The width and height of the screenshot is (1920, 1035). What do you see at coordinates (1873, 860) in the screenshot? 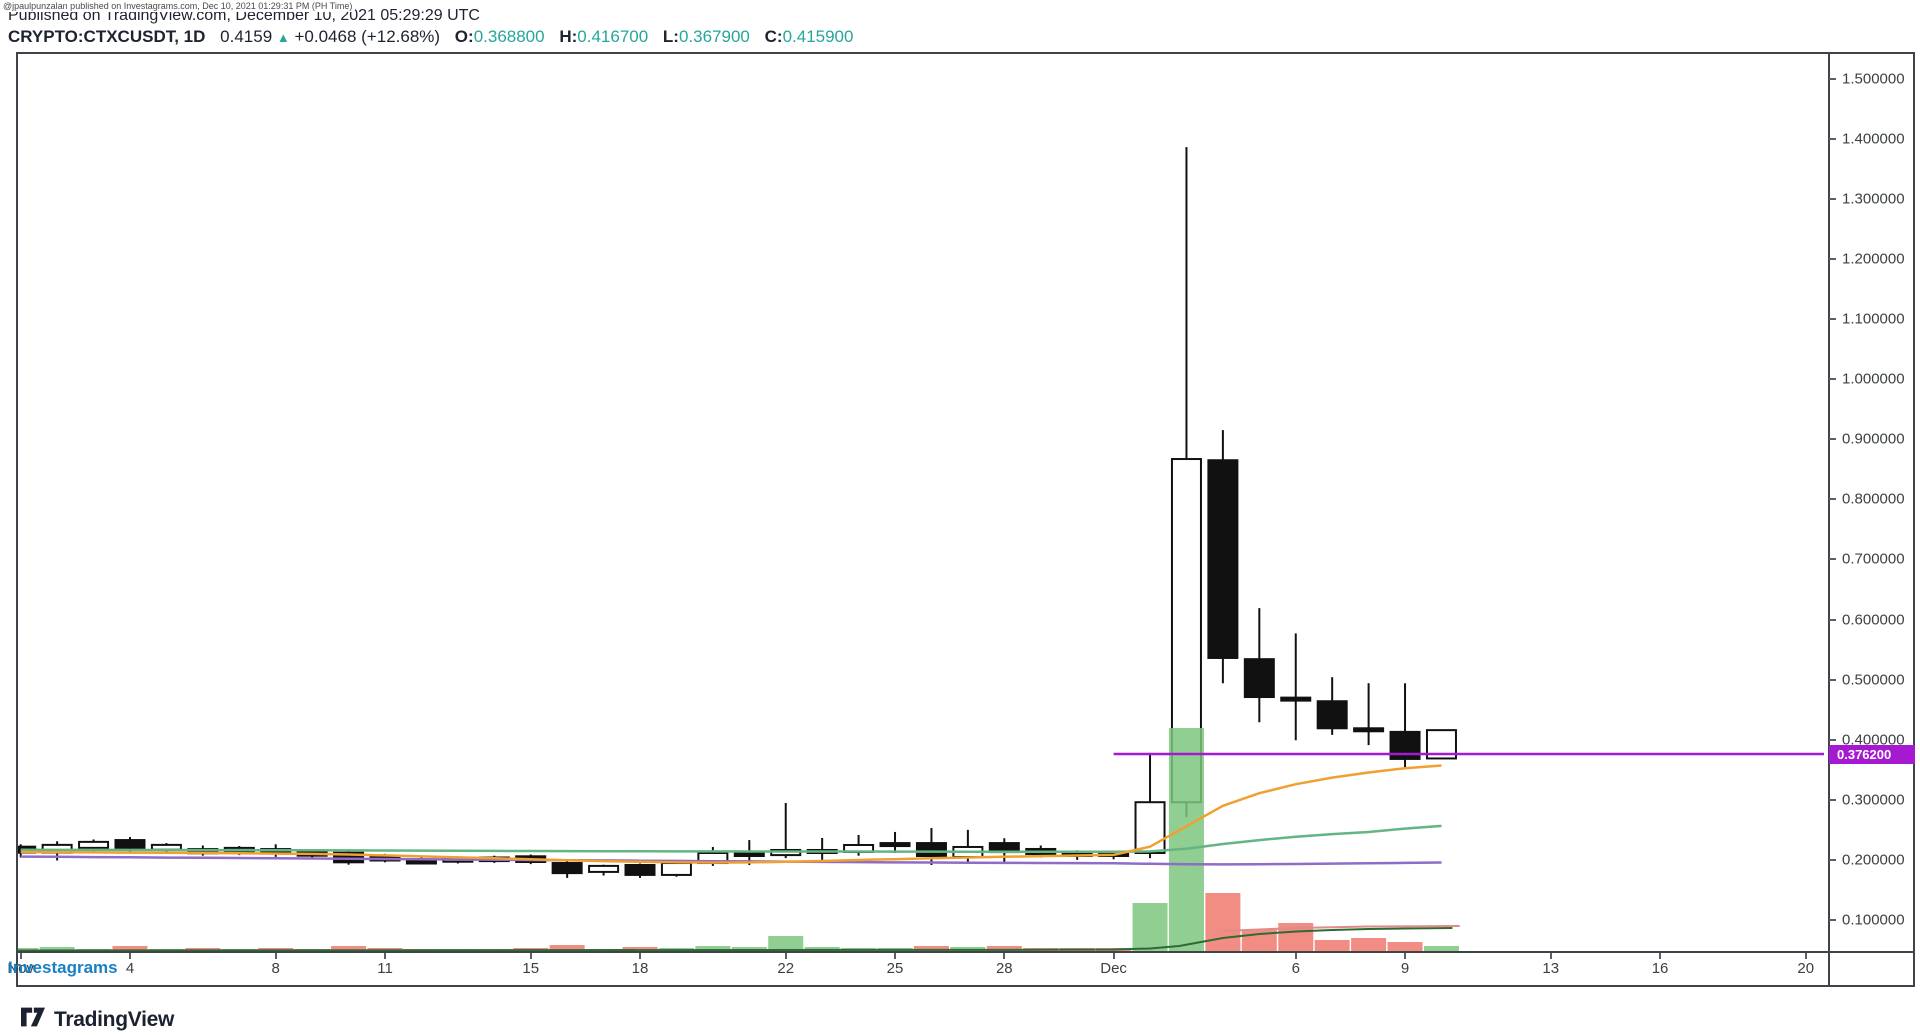
I see `price-tick-label: 0.200000` at bounding box center [1873, 860].